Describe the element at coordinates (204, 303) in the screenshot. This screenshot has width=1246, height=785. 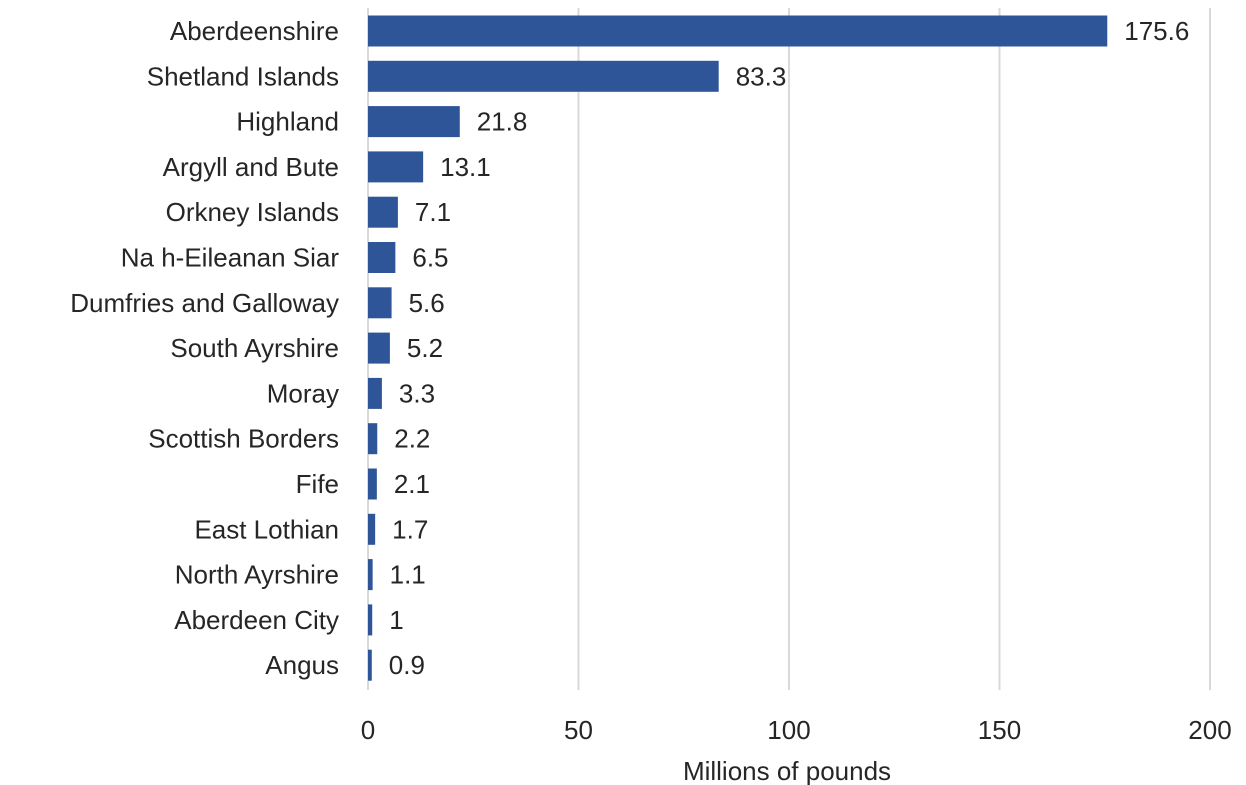
I see `category-label: Dumfries and Galloway` at that location.